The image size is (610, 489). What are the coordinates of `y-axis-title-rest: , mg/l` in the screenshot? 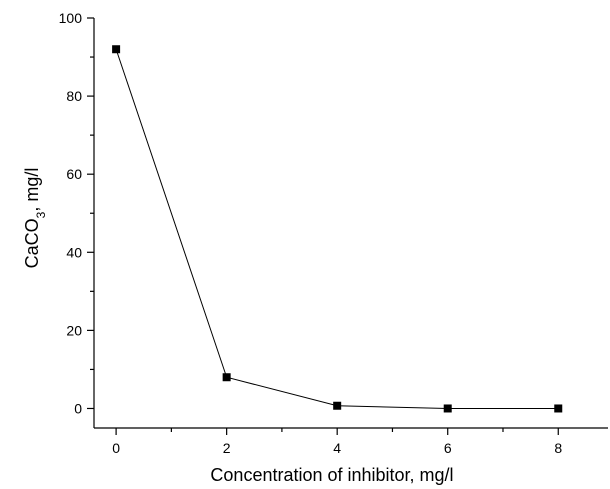 It's located at (32, 190).